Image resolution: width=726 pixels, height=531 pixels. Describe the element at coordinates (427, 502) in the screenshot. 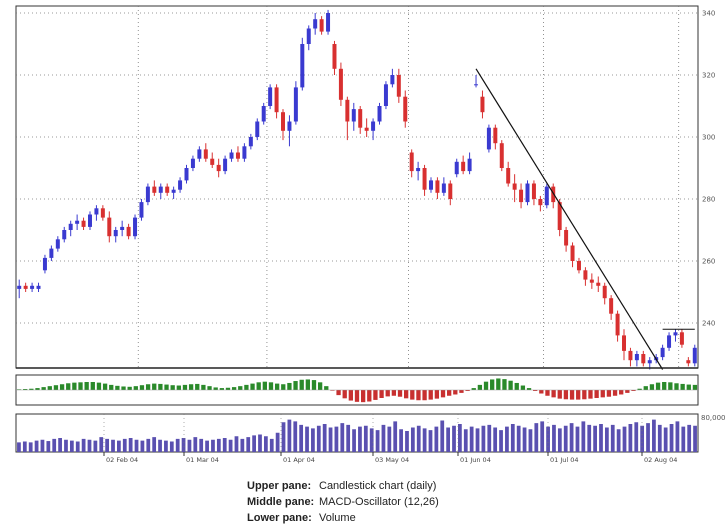

I see `caption-row-middle: Middle pane: MACD-Oscillator (12,26)` at that location.